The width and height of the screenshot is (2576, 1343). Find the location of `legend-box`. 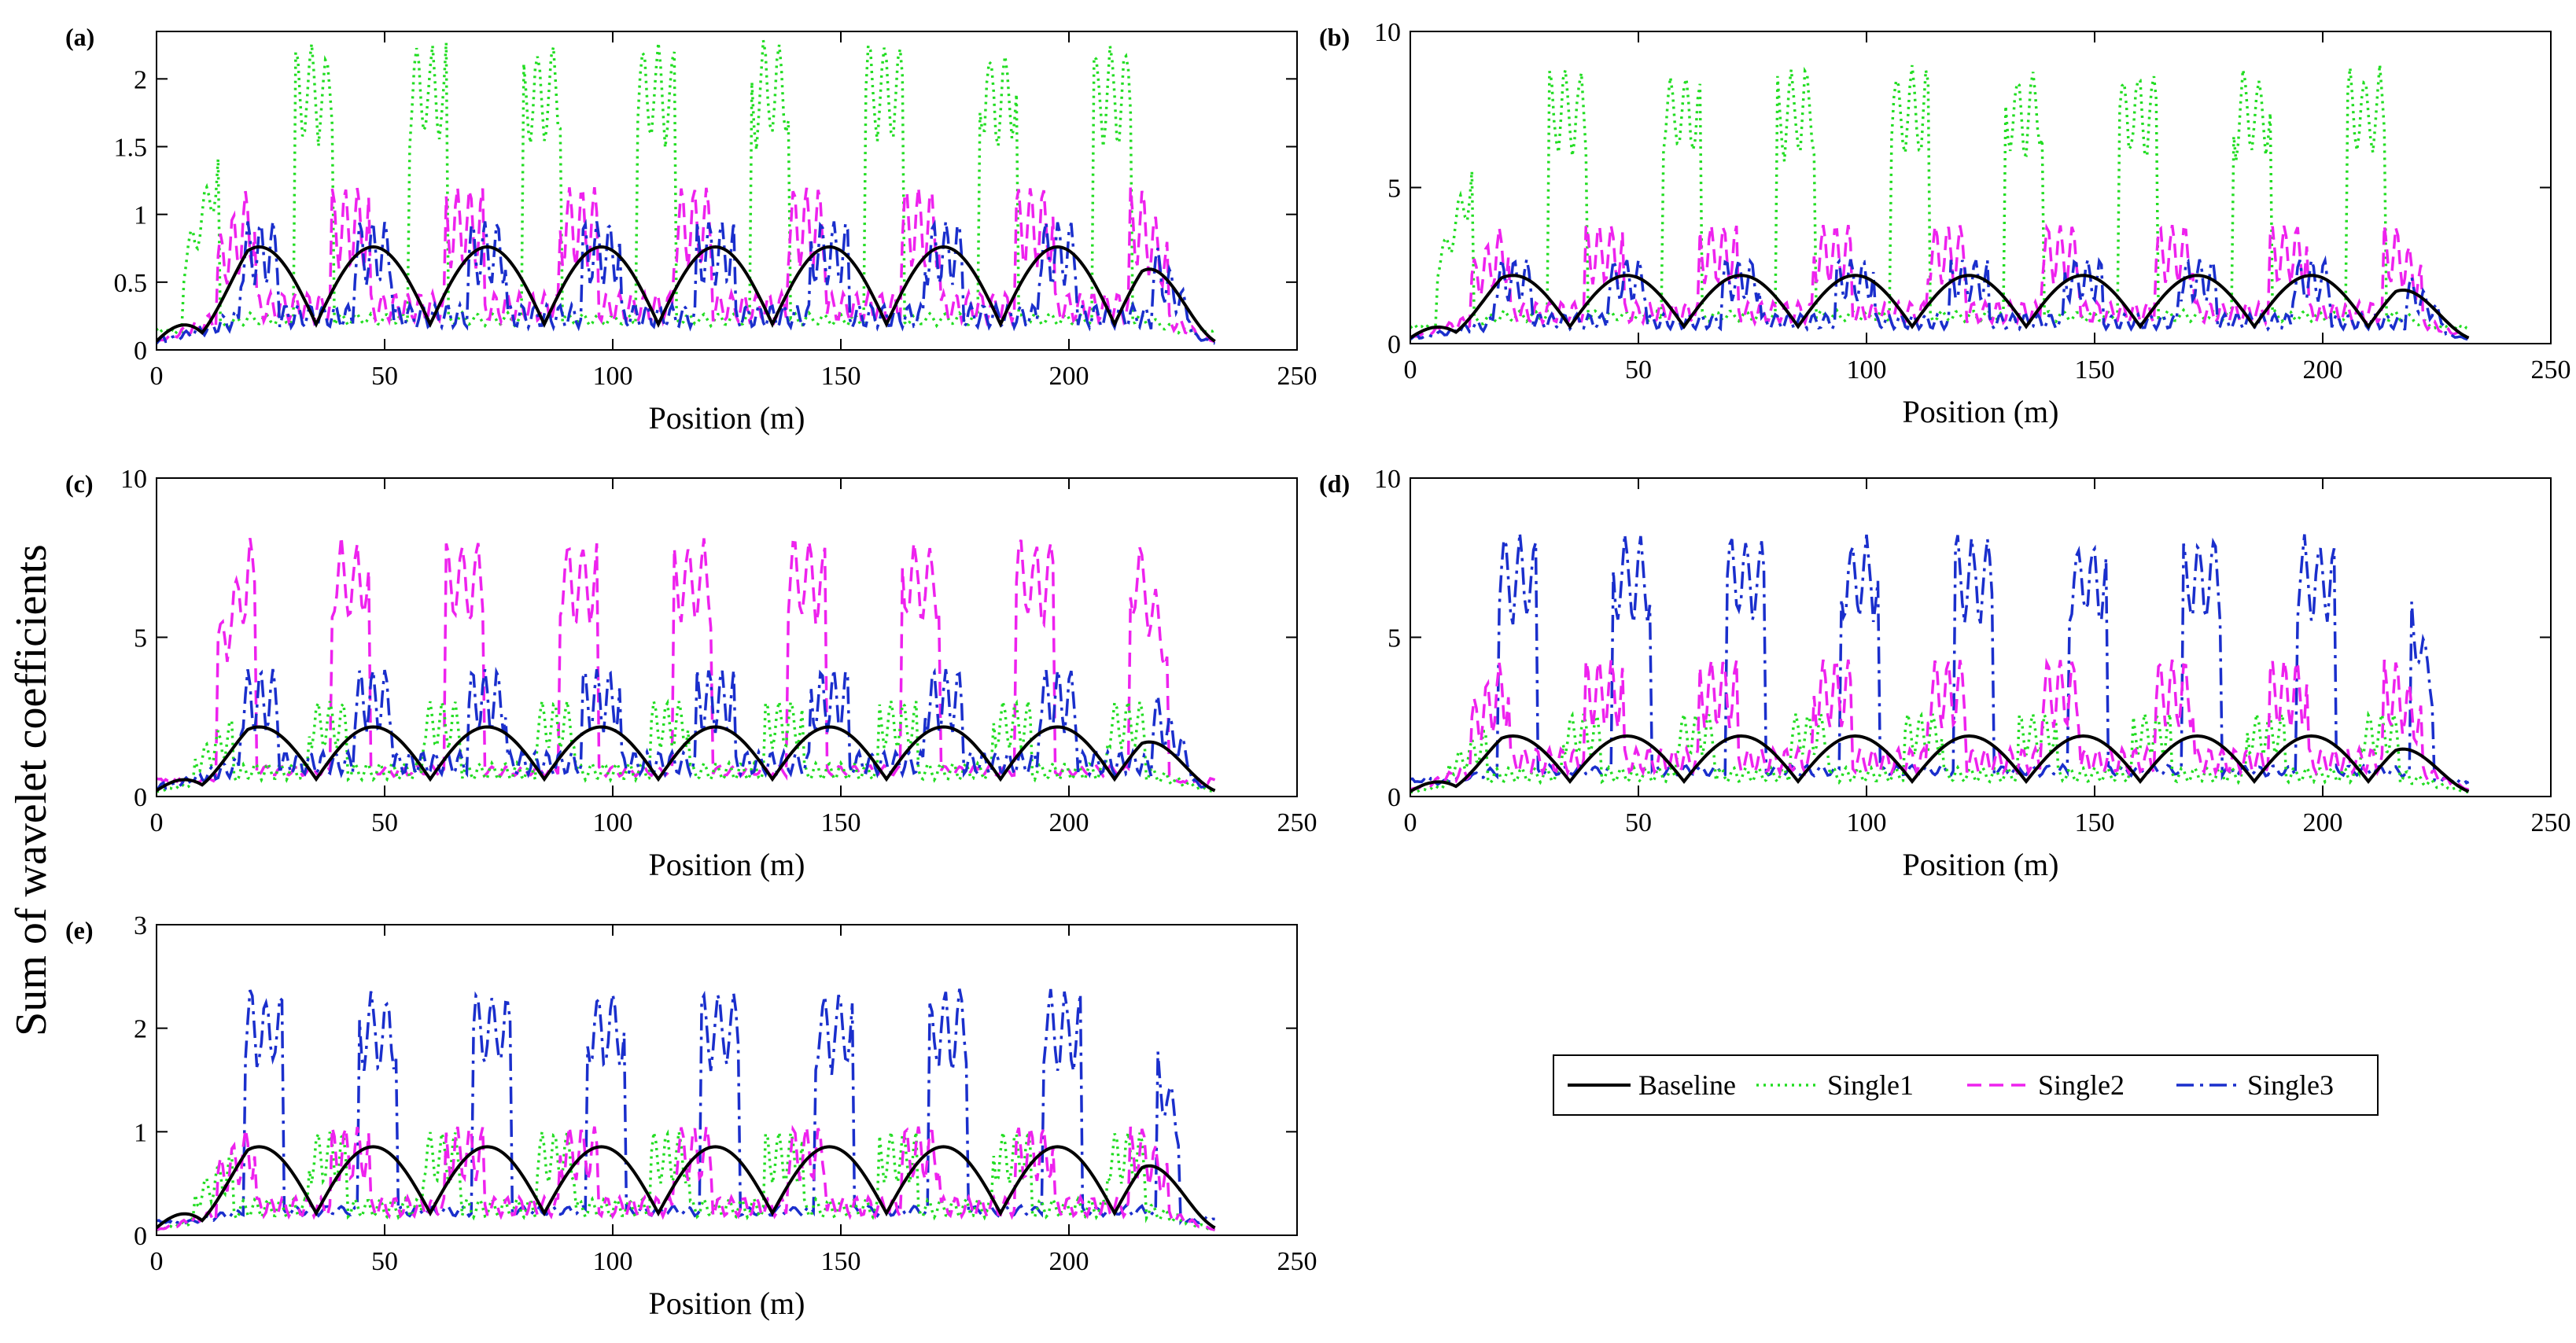

legend-box is located at coordinates (1966, 1085).